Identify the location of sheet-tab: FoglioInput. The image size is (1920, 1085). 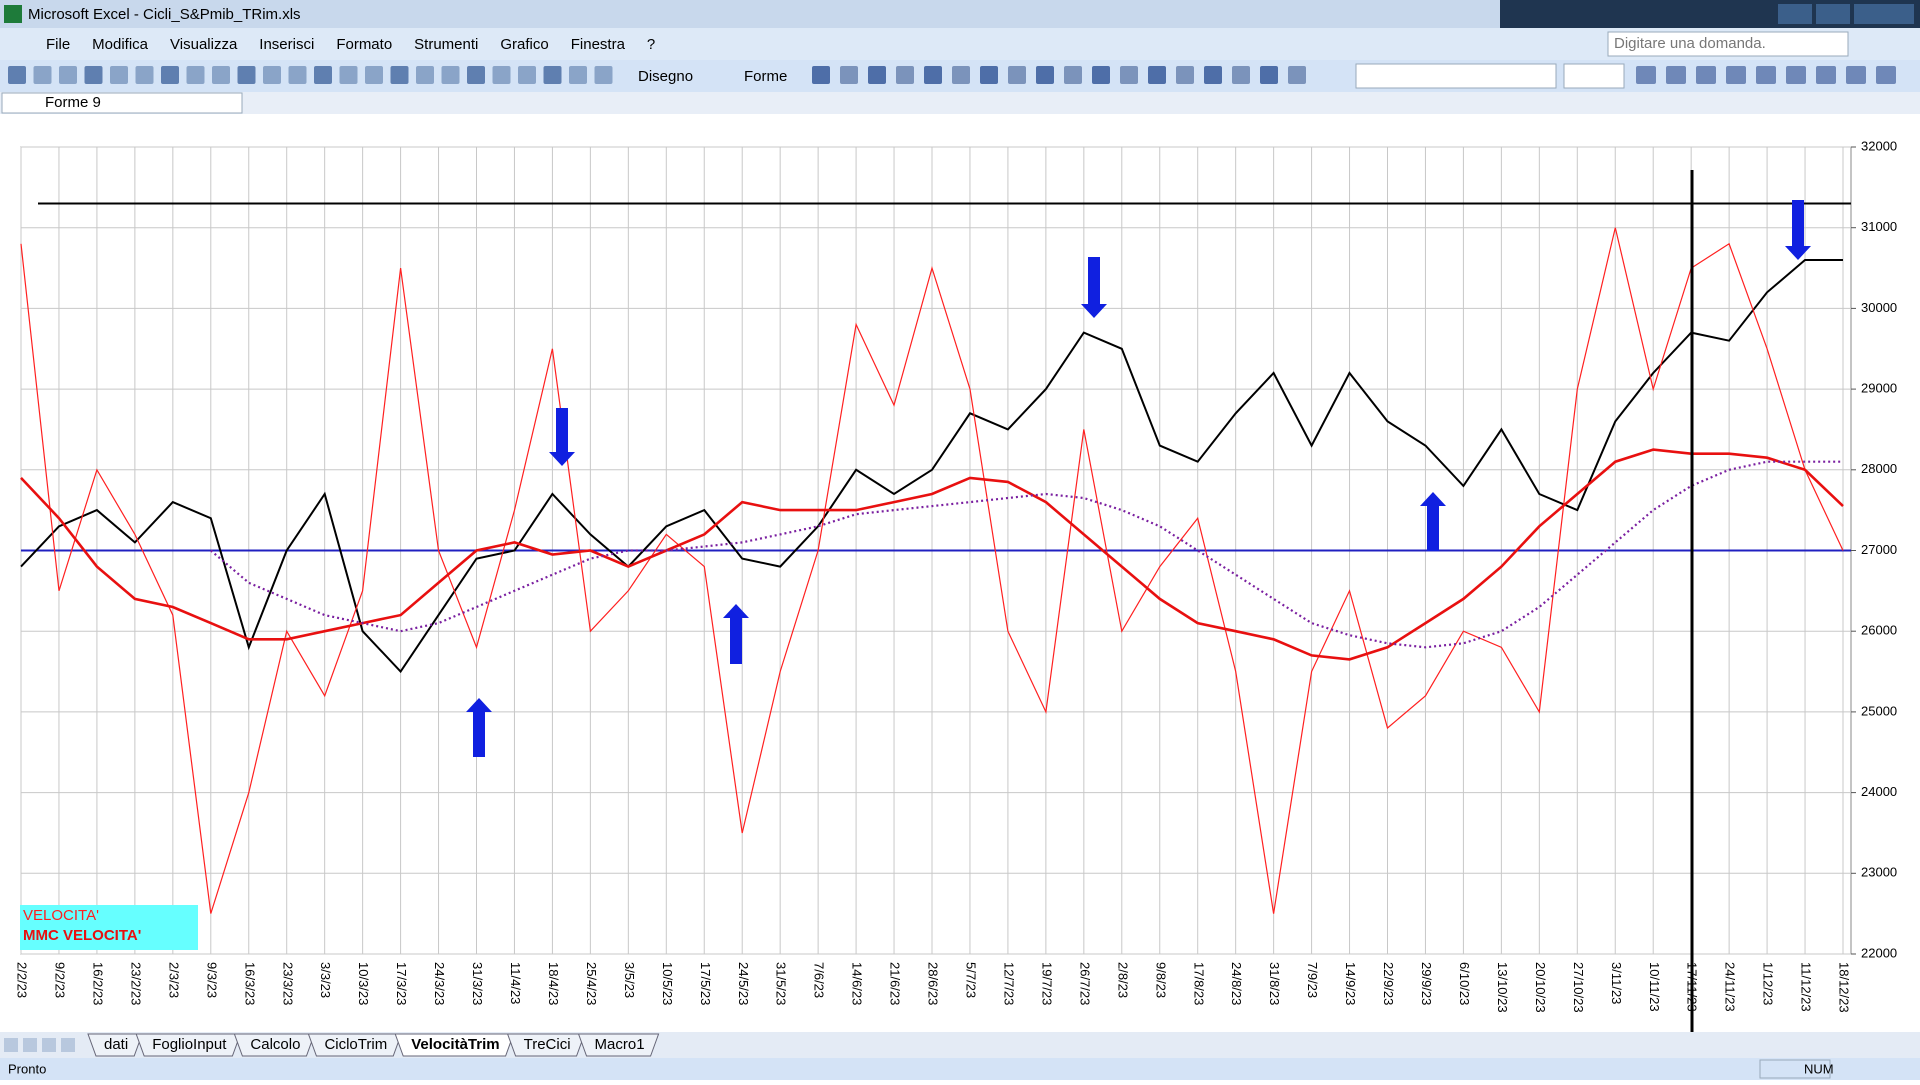
(189, 1044).